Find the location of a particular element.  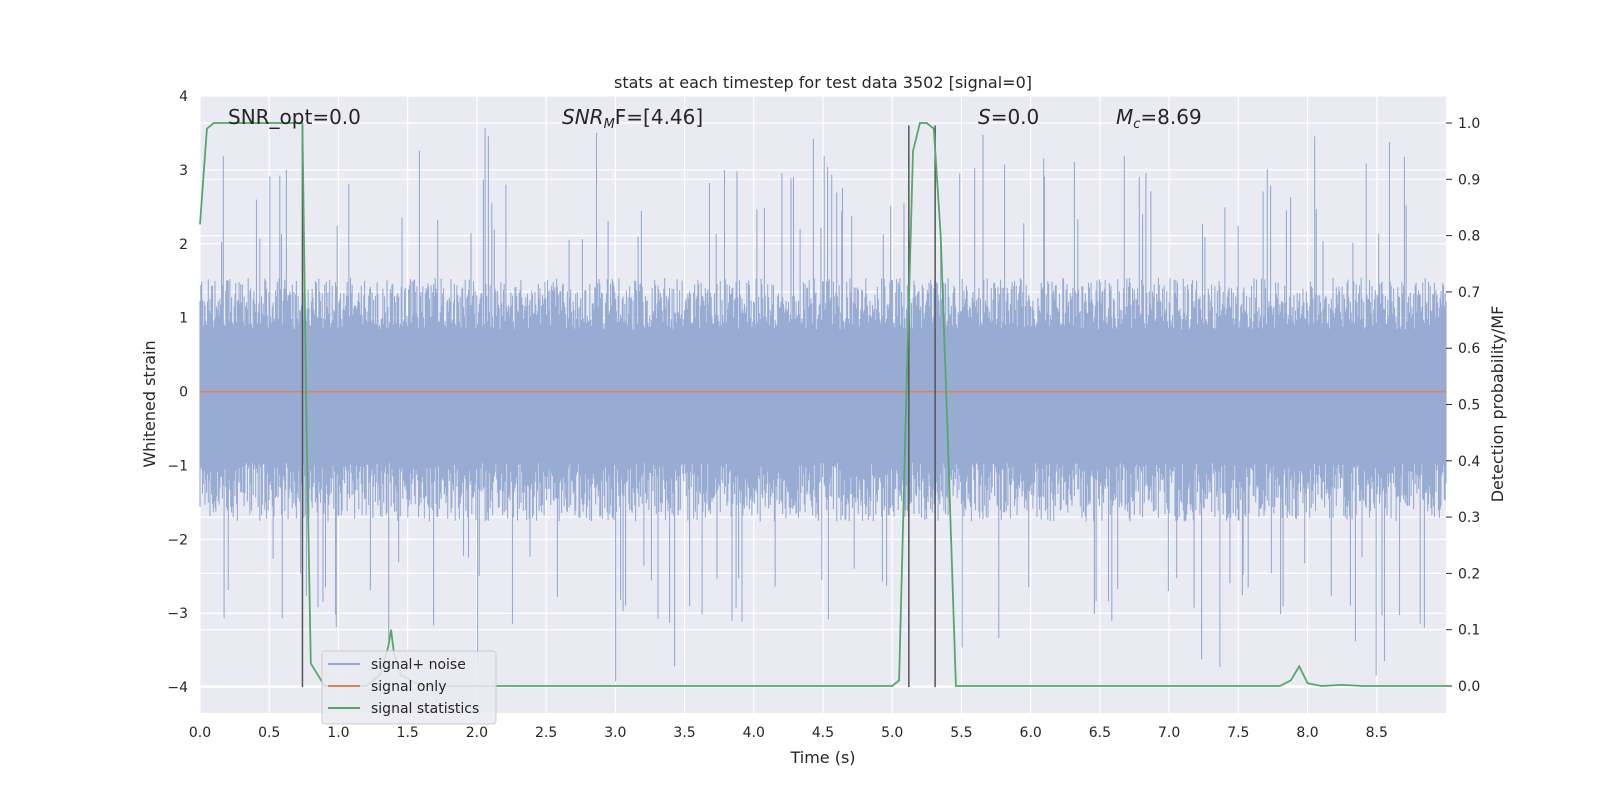

annotation-mc-prefix: M is located at coordinates (1124, 117).